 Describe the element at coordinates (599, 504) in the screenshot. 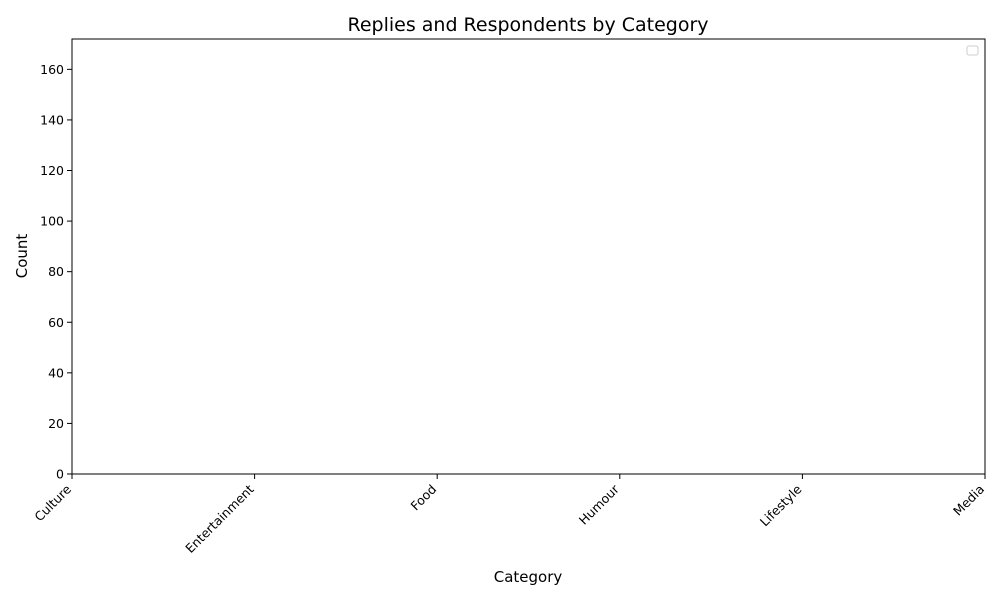

I see `x-tick-label: Humour` at that location.